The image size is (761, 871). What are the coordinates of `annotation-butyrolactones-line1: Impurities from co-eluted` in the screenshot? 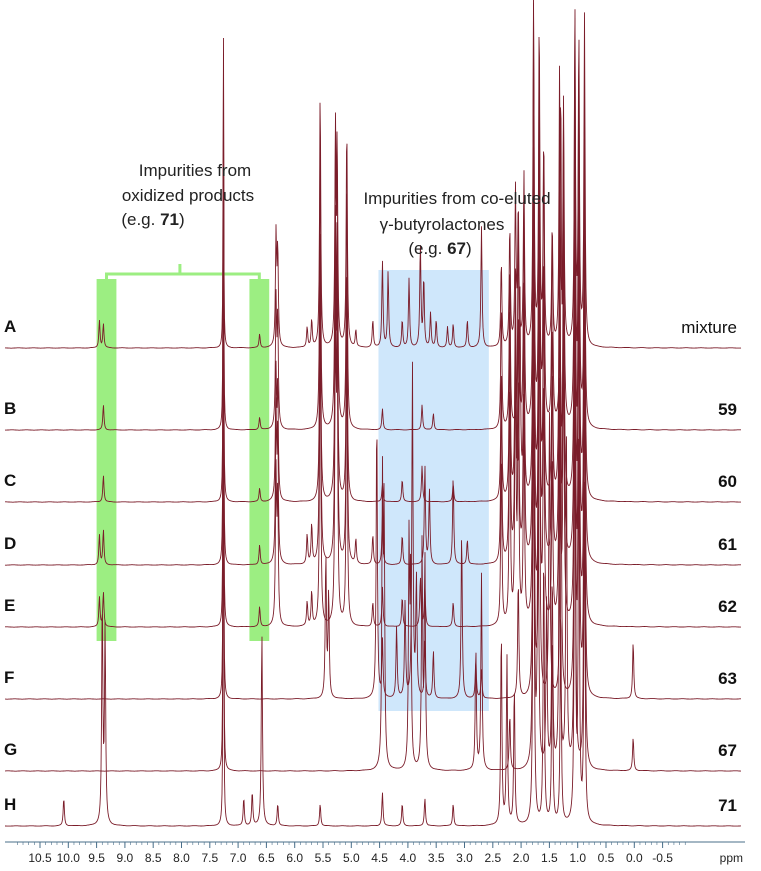 It's located at (456, 198).